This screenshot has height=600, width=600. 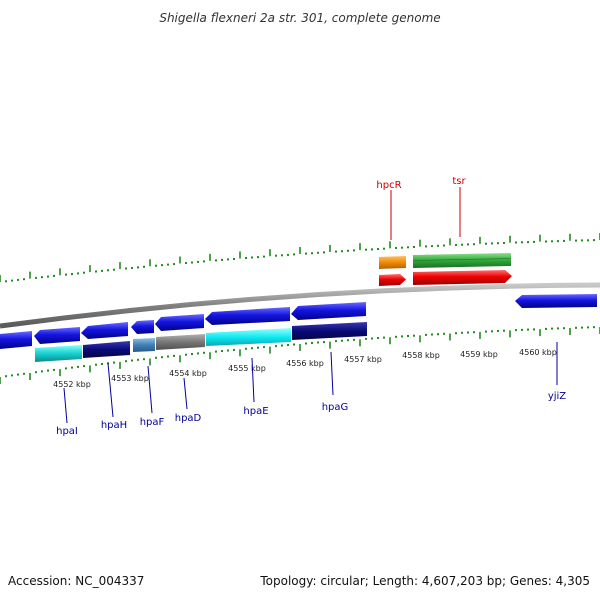 I want to click on gene-label-yjiZ: yjiZ, so click(x=557, y=396).